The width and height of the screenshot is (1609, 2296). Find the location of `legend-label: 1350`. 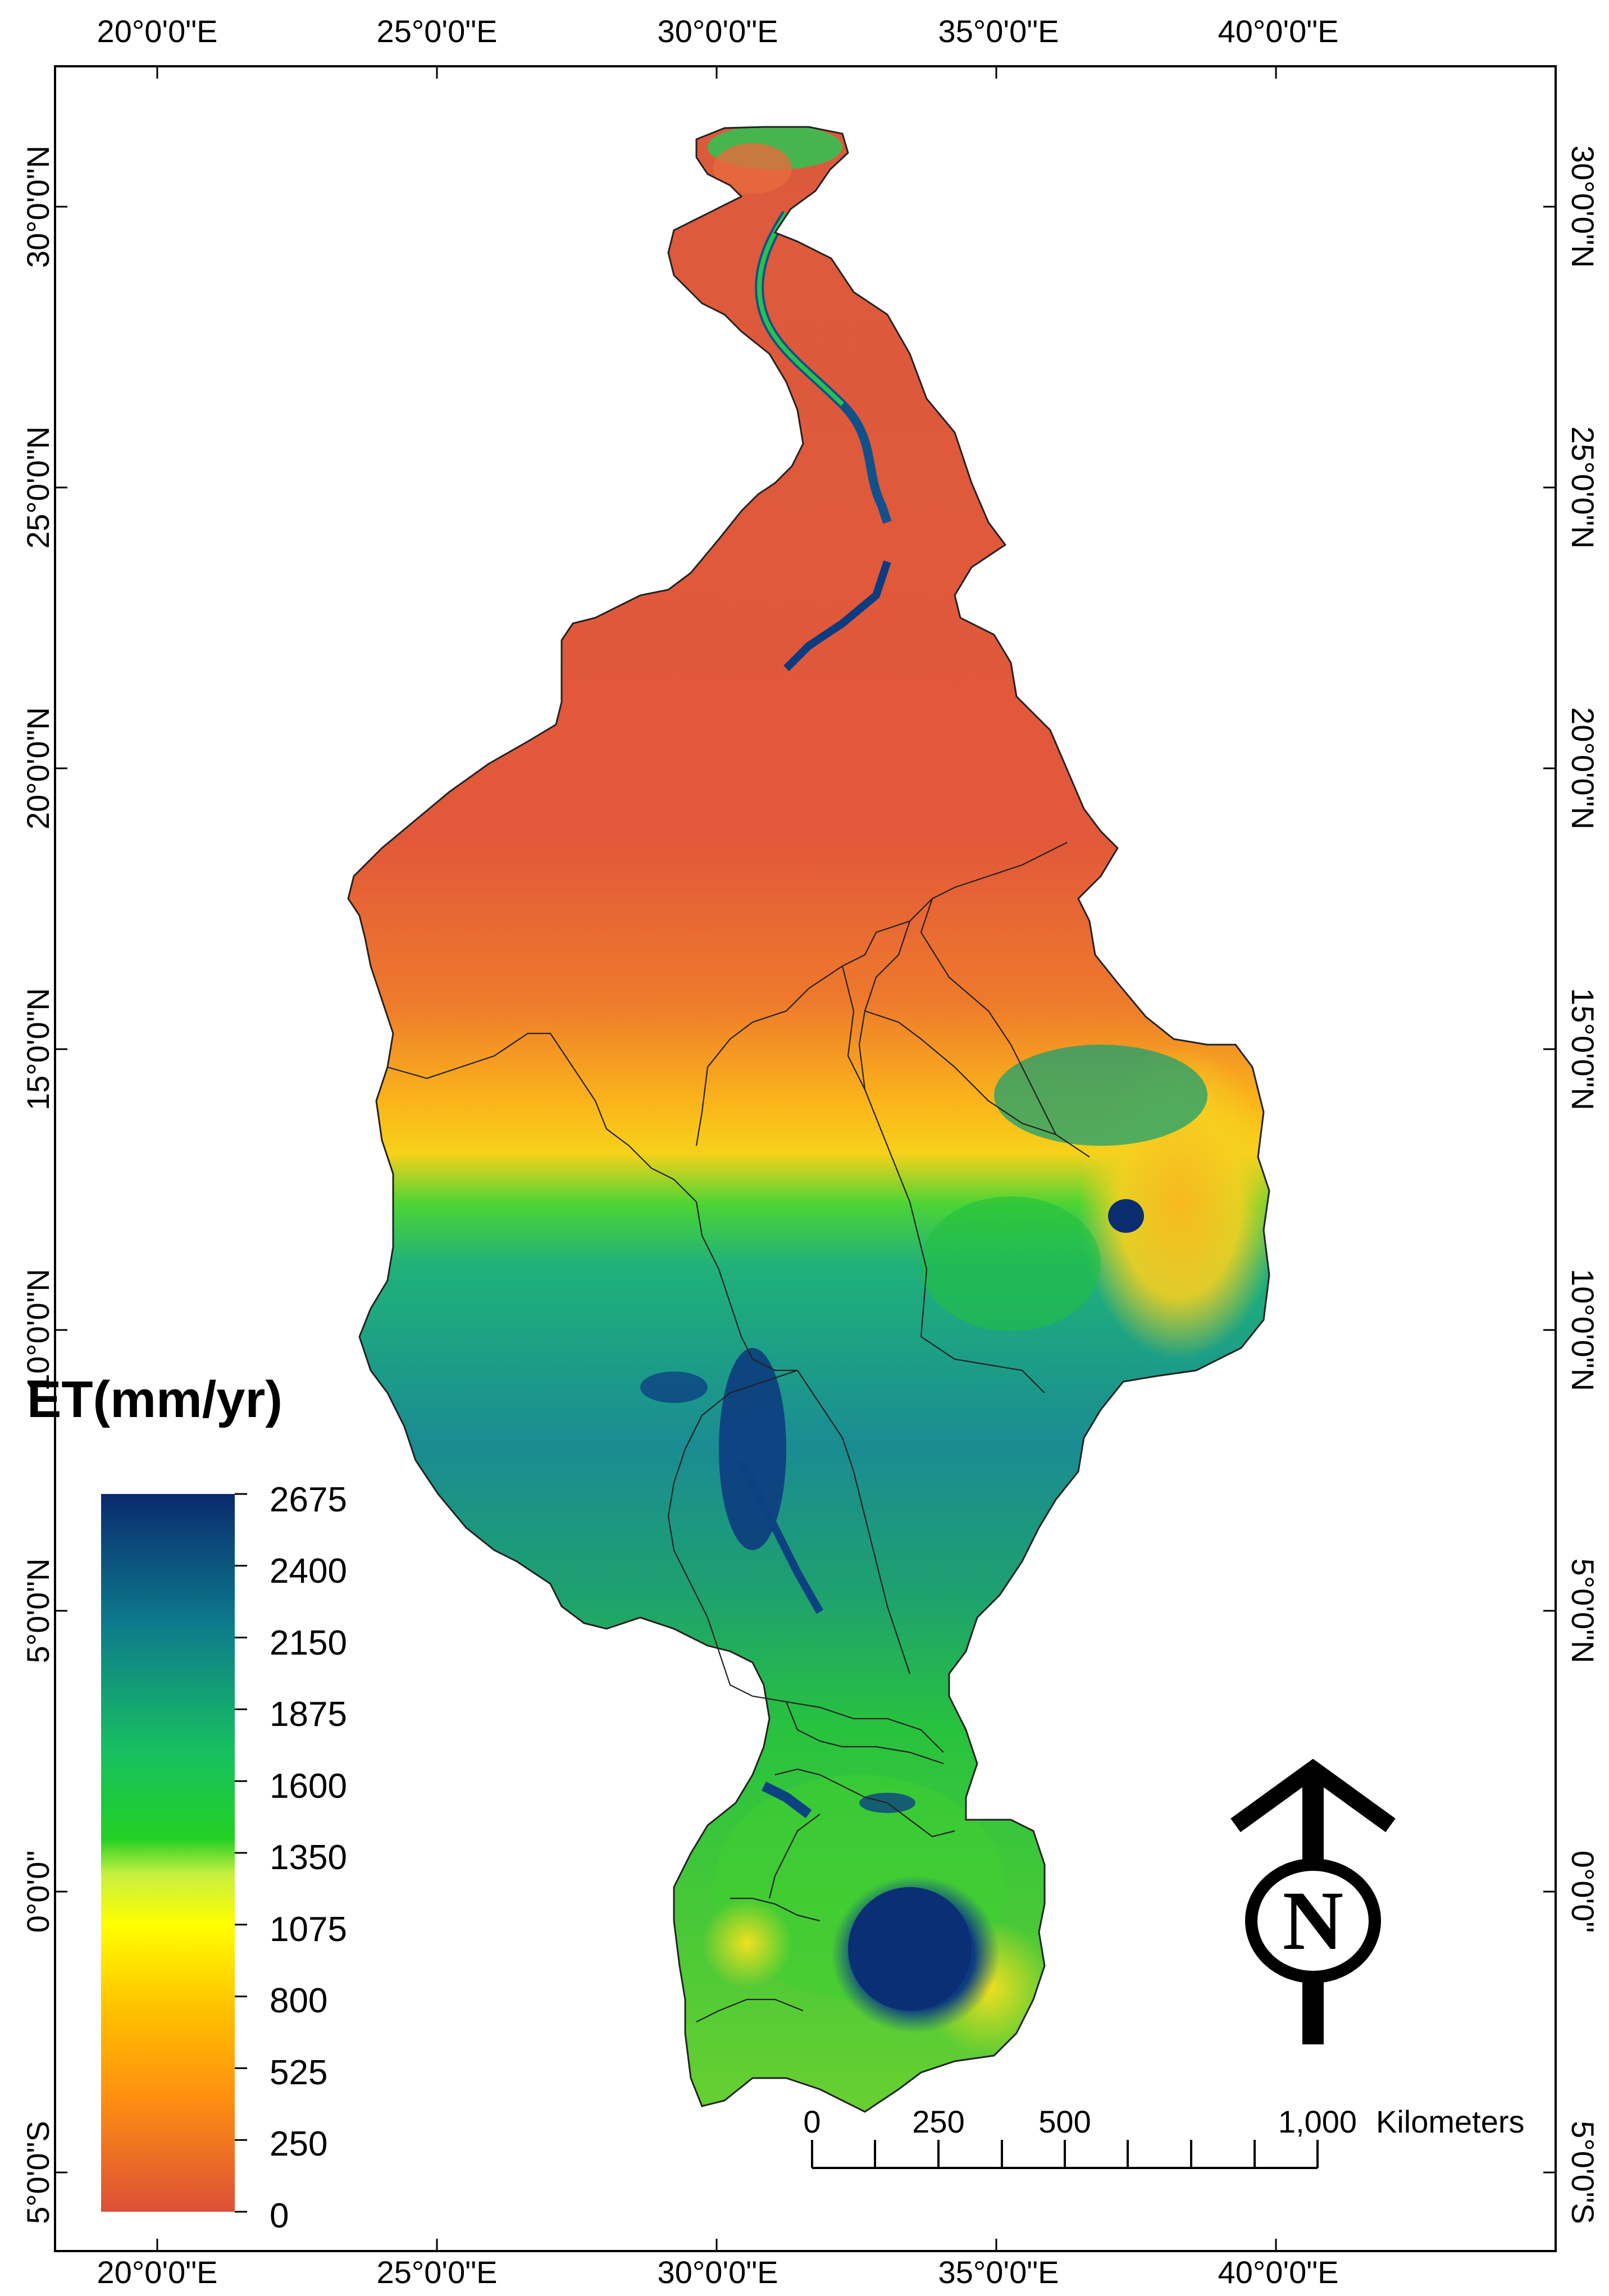

legend-label: 1350 is located at coordinates (308, 1858).